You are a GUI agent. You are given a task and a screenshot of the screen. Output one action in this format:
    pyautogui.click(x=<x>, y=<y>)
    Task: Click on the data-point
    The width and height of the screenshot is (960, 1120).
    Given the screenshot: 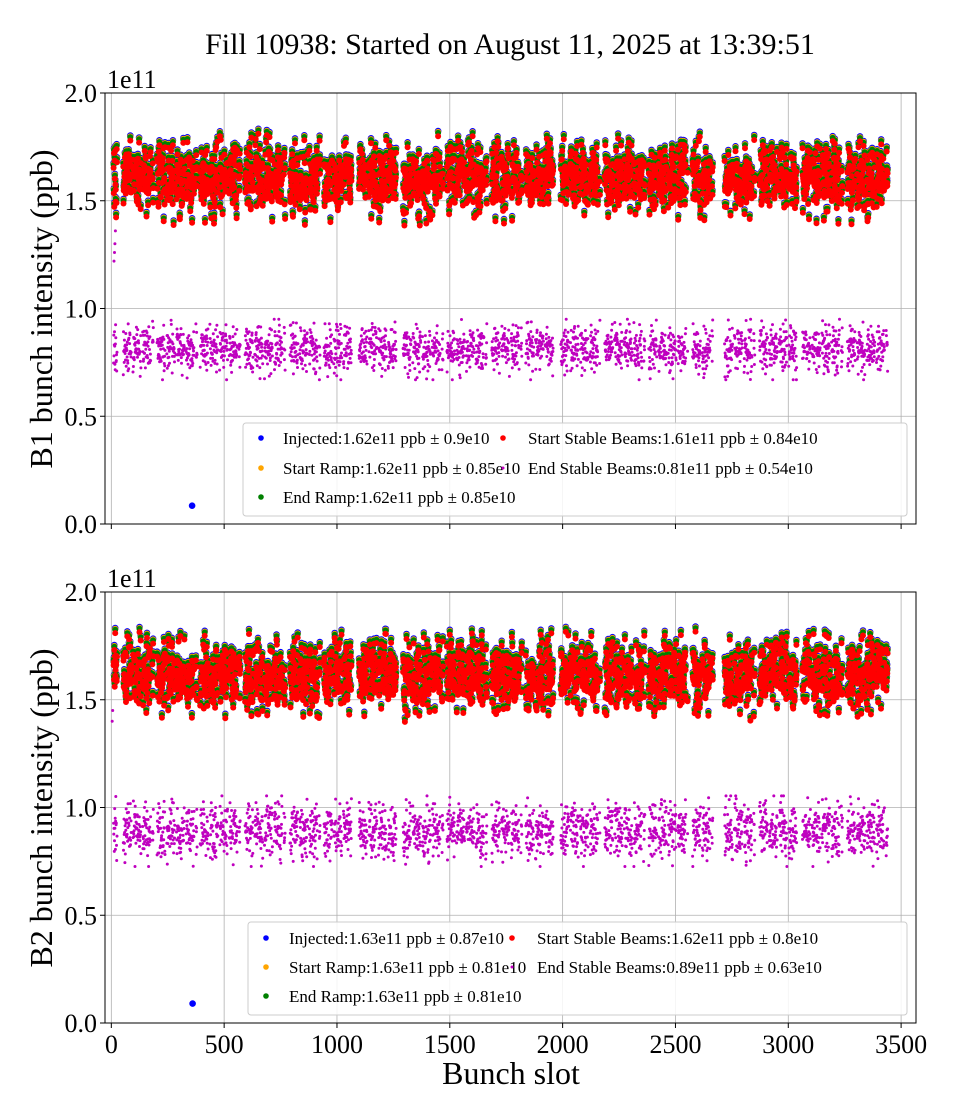 What is the action you would take?
    pyautogui.click(x=192, y=506)
    